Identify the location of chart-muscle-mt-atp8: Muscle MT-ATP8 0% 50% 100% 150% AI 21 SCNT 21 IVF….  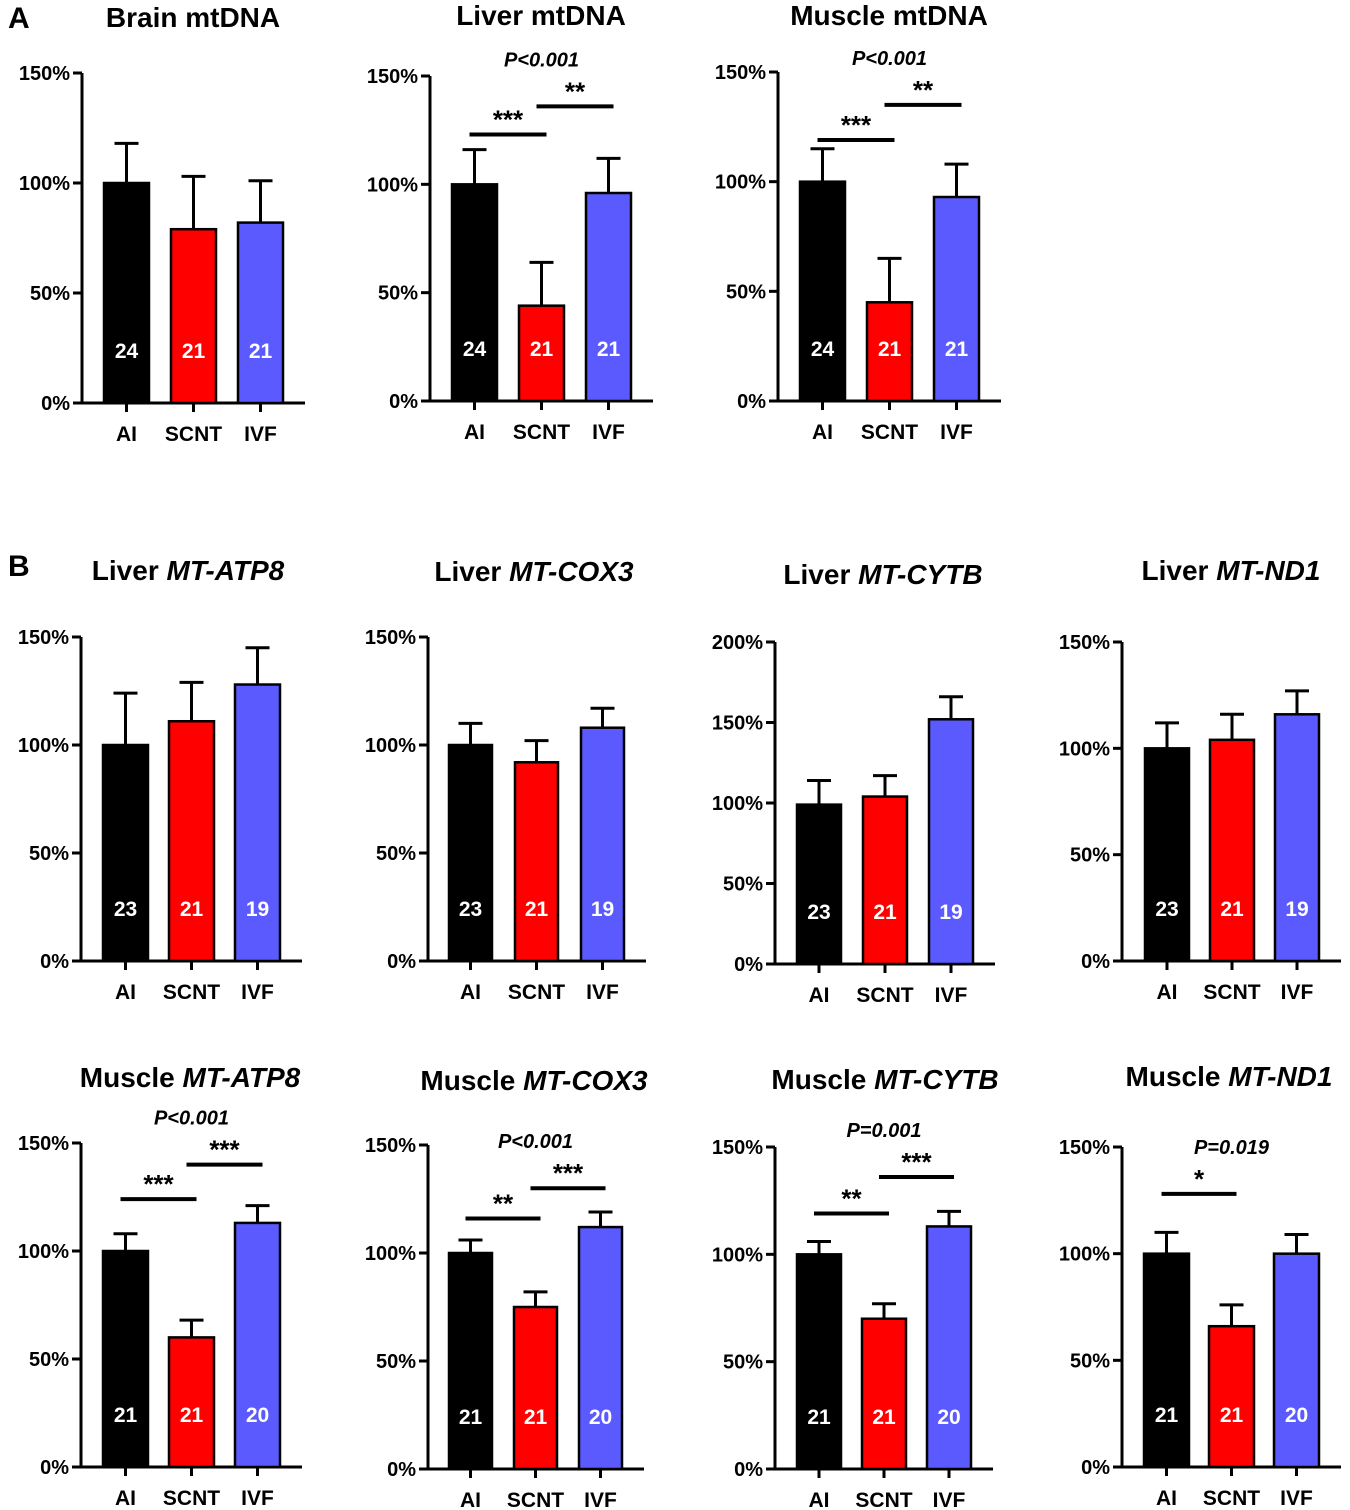
(160, 1286).